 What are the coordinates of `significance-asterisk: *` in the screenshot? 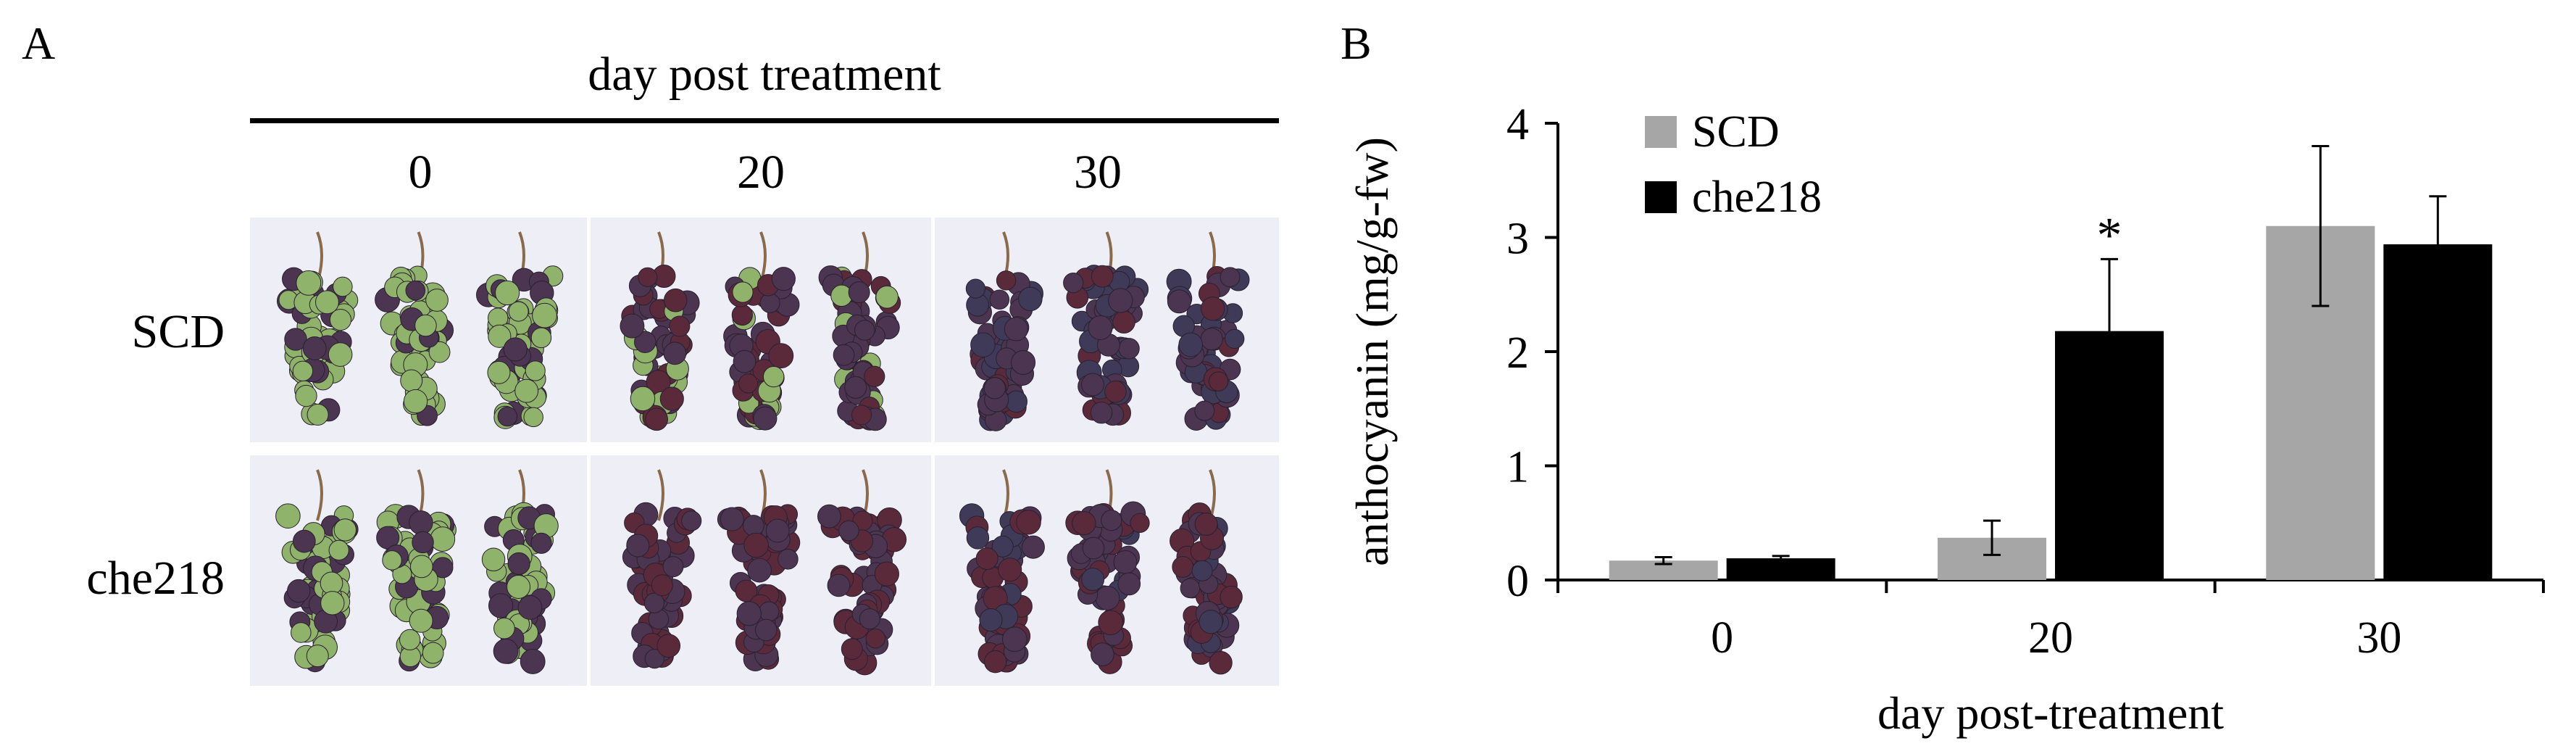 It's located at (2109, 235).